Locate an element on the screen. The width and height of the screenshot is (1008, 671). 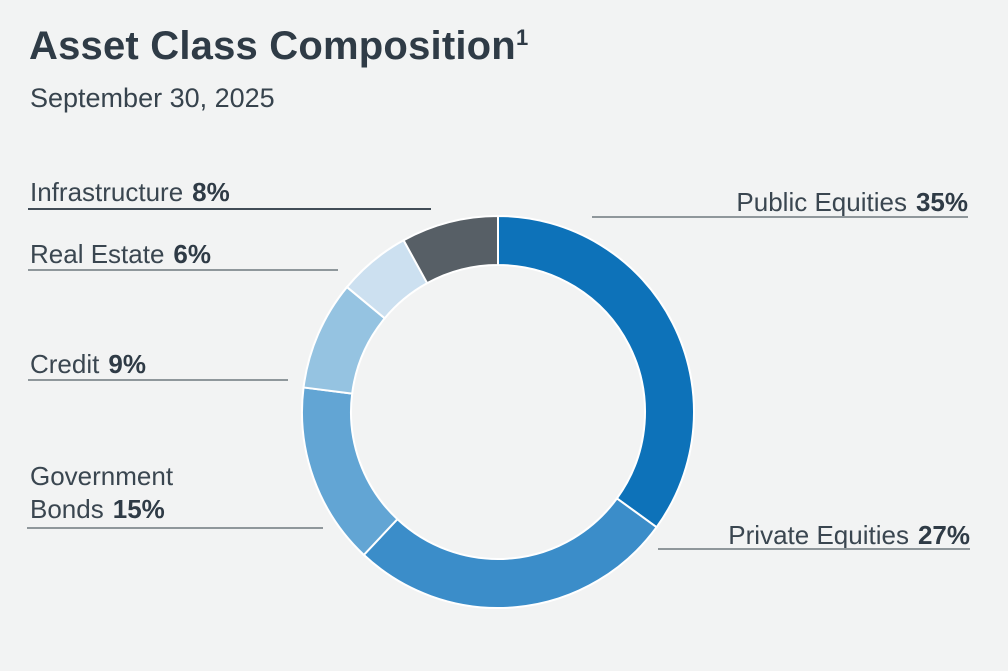
callout-label: Public Equities is located at coordinates (821, 202).